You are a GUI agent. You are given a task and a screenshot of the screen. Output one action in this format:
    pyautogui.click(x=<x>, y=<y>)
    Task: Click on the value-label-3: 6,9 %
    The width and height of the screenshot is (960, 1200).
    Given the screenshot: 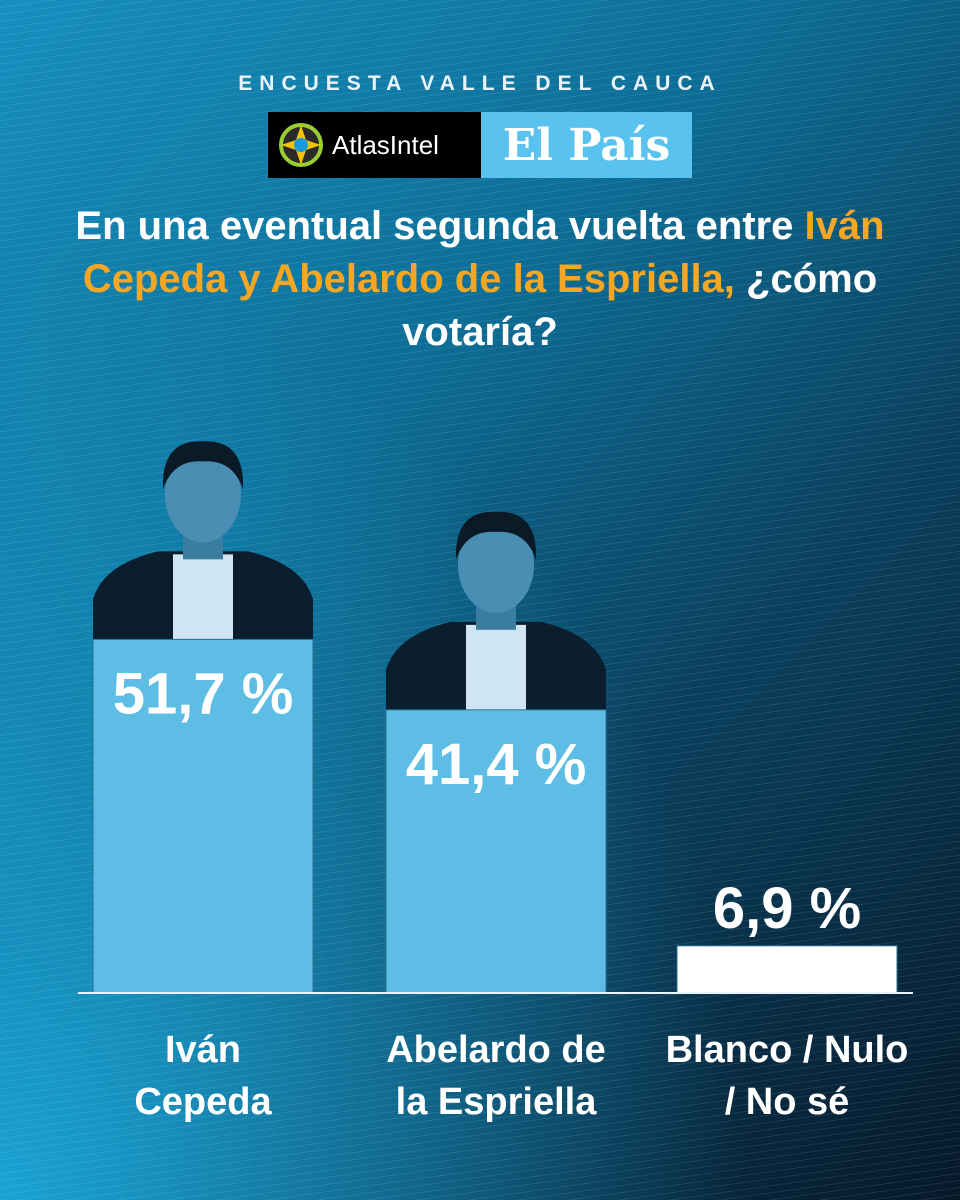 What is the action you would take?
    pyautogui.click(x=787, y=908)
    